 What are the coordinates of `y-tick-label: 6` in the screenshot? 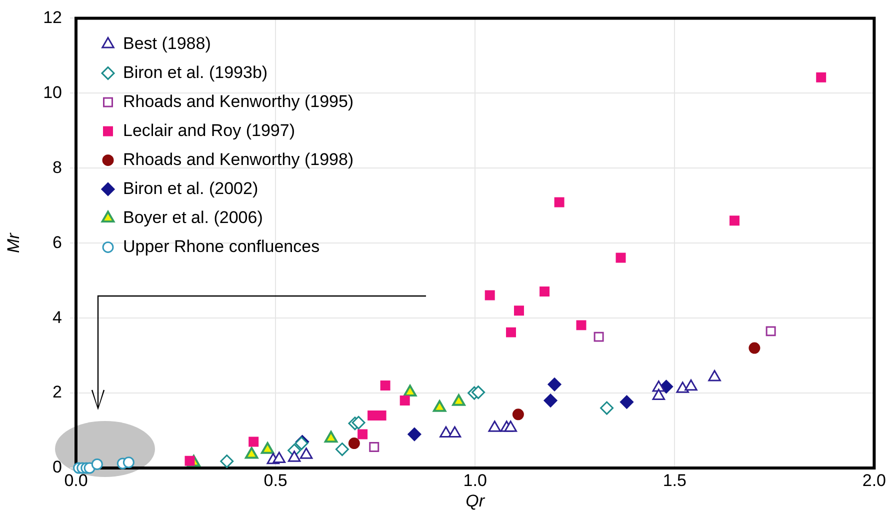 It's located at (57, 242).